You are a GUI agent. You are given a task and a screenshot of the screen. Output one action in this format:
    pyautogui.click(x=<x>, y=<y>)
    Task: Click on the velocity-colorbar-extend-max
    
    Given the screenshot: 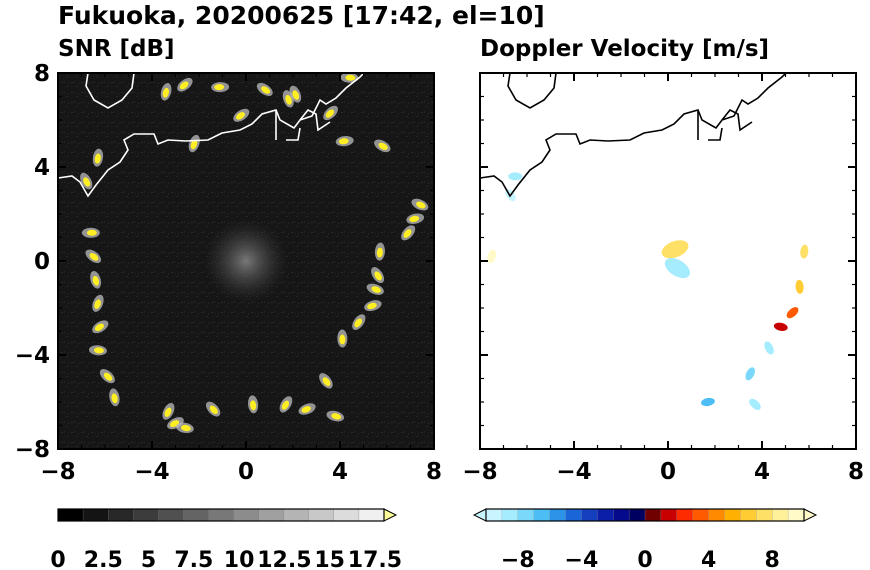 What is the action you would take?
    pyautogui.click(x=810, y=515)
    